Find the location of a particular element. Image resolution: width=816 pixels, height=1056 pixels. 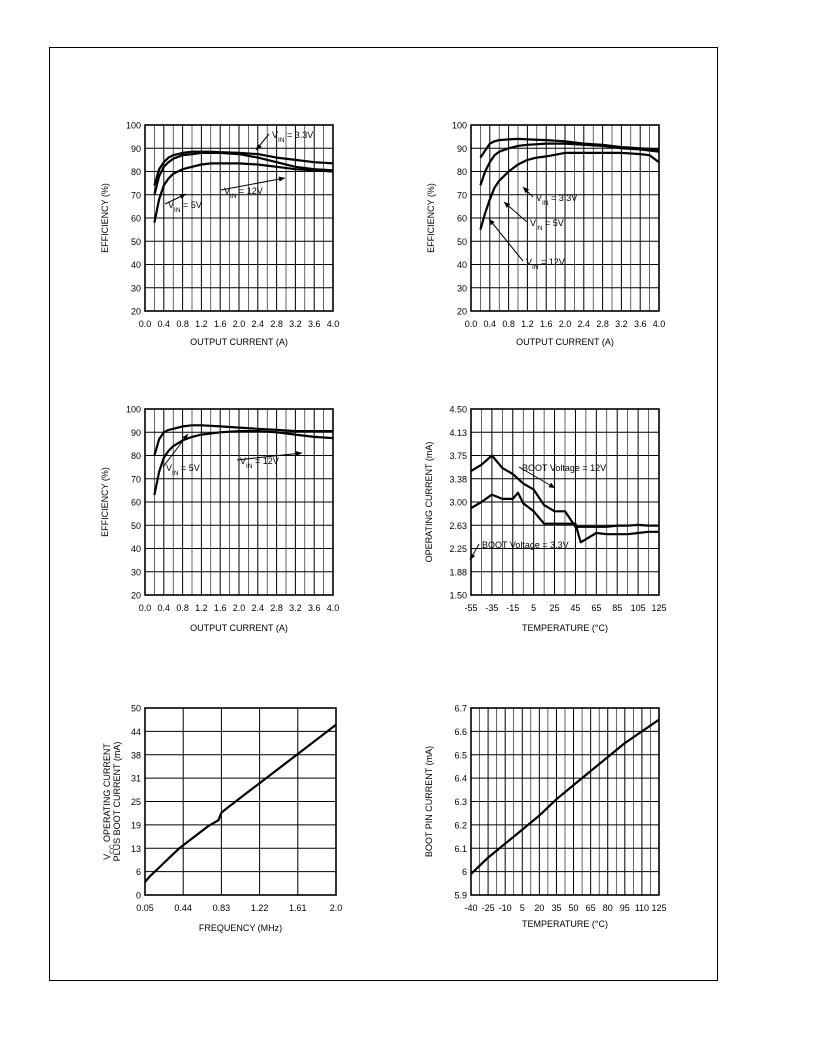

y-tick-label: 44 is located at coordinates (136, 732).